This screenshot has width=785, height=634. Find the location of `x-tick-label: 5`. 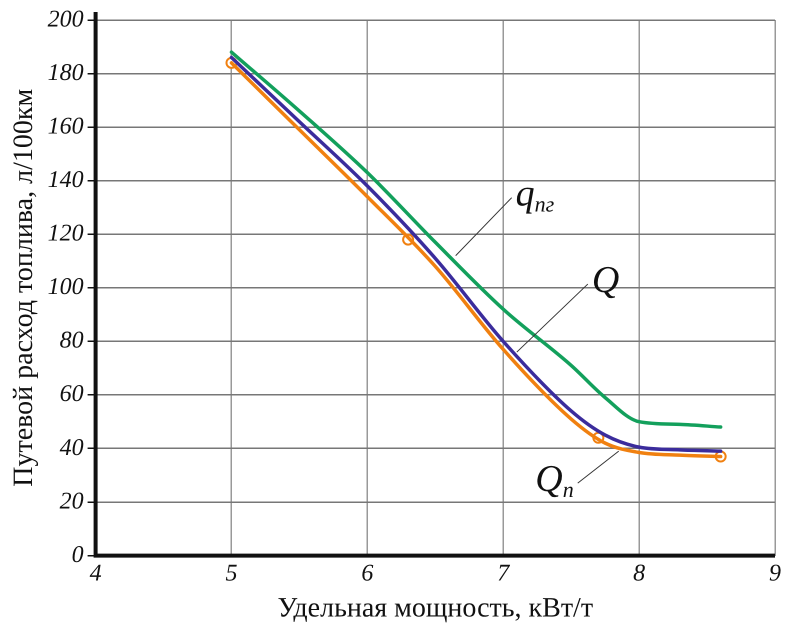

x-tick-label: 5 is located at coordinates (231, 573).